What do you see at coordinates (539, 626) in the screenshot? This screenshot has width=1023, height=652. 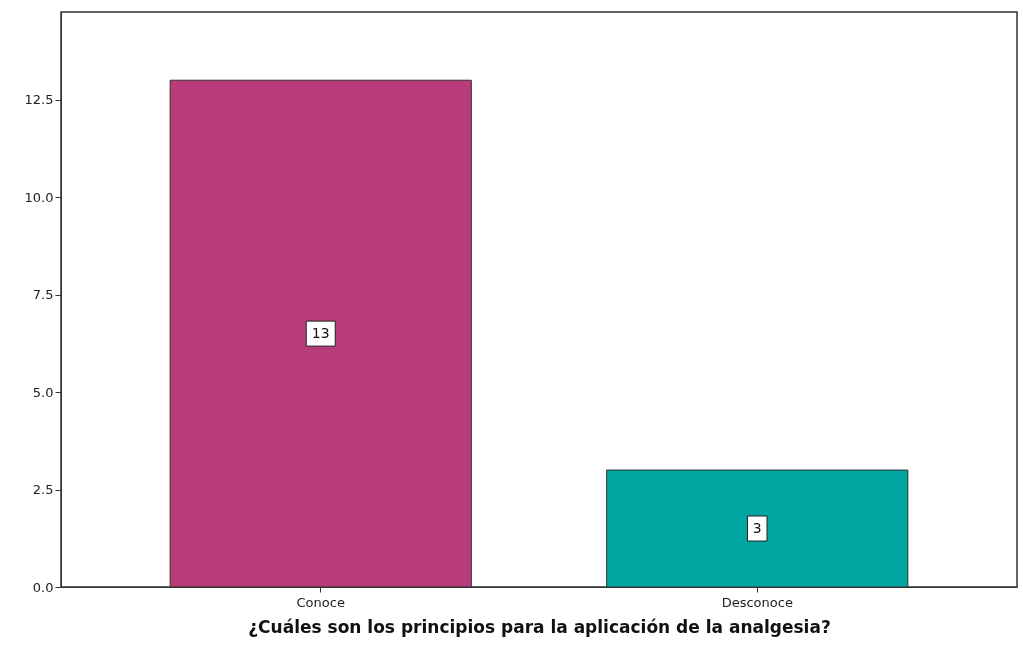 I see `x-axis-title: ¿Cuáles son los principios para la aplicación de la analgesia?` at bounding box center [539, 626].